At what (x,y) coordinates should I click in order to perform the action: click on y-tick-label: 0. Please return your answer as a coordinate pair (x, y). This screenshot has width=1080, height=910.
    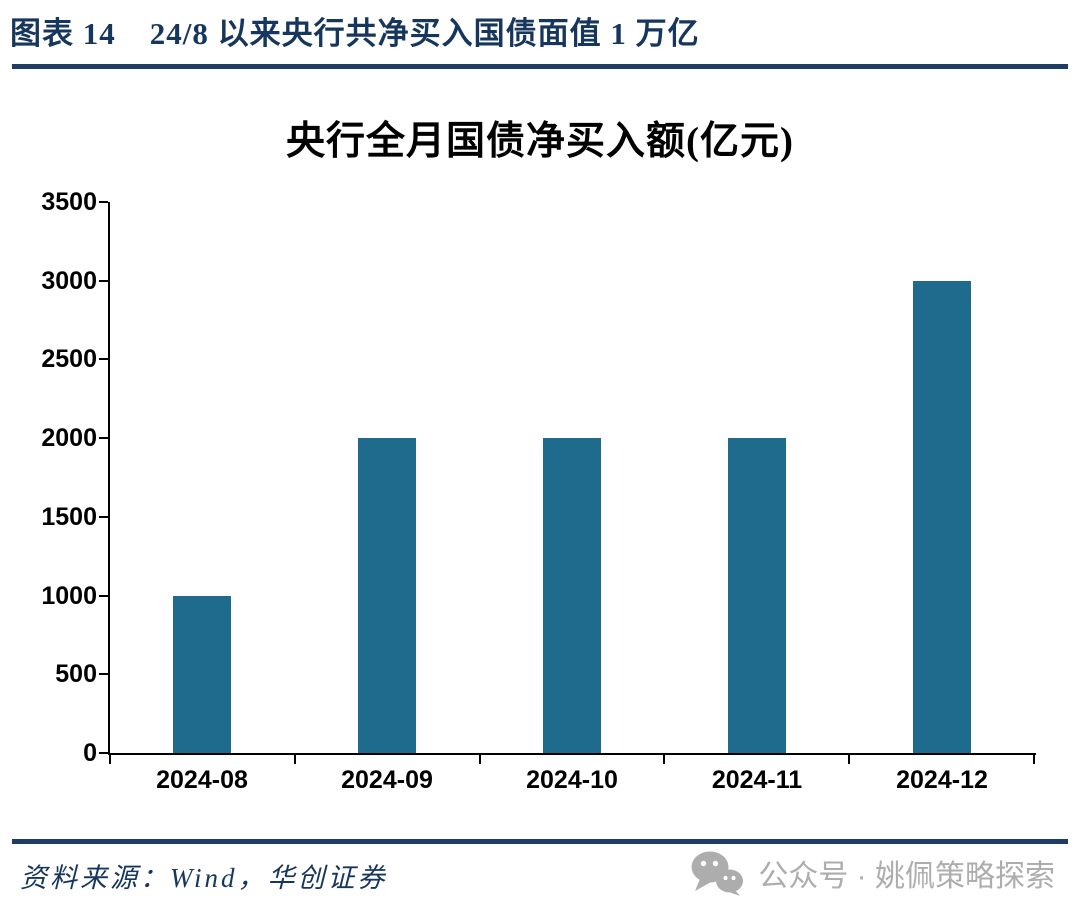
    Looking at the image, I should click on (90, 753).